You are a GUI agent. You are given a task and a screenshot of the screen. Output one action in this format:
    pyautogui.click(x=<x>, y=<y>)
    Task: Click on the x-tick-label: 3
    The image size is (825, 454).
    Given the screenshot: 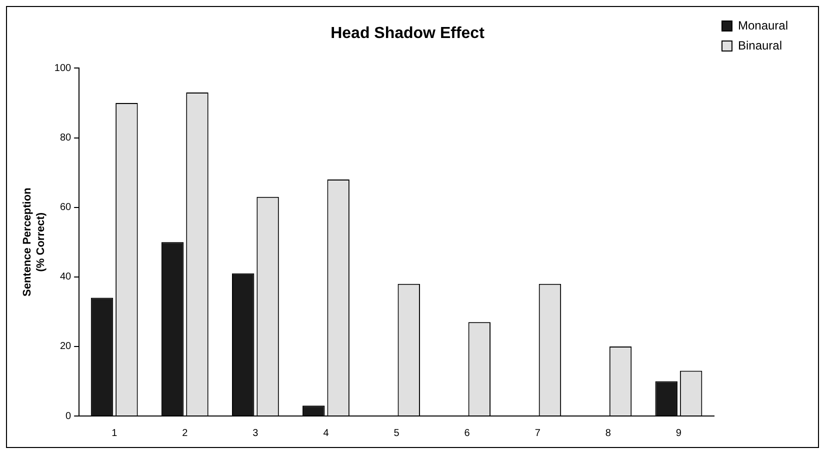 What is the action you would take?
    pyautogui.click(x=255, y=433)
    